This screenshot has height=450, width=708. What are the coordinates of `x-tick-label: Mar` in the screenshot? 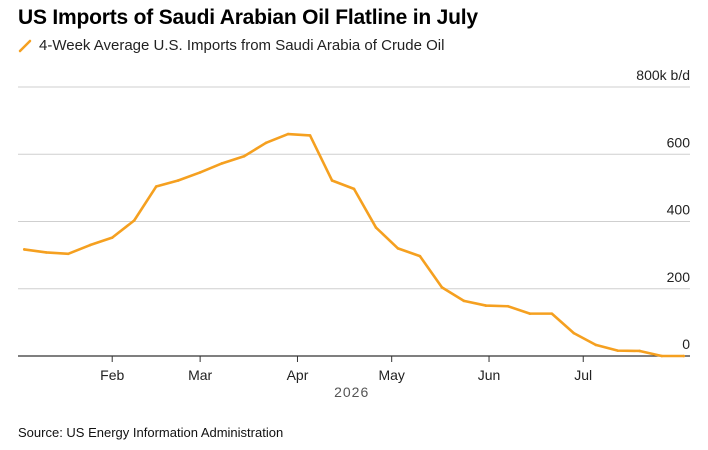 It's located at (200, 375).